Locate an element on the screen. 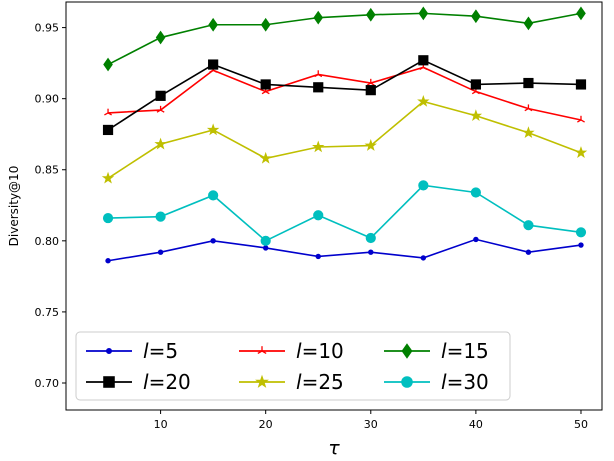 The width and height of the screenshot is (614, 461). legend-label: l=10 is located at coordinates (320, 351).